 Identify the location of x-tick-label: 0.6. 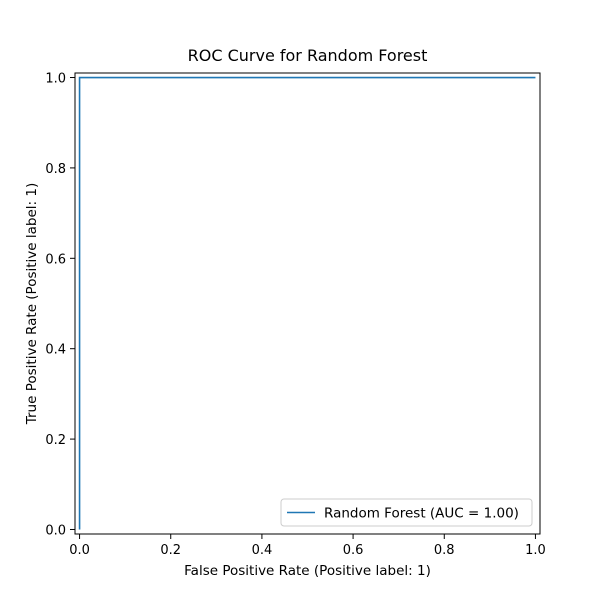
(353, 550).